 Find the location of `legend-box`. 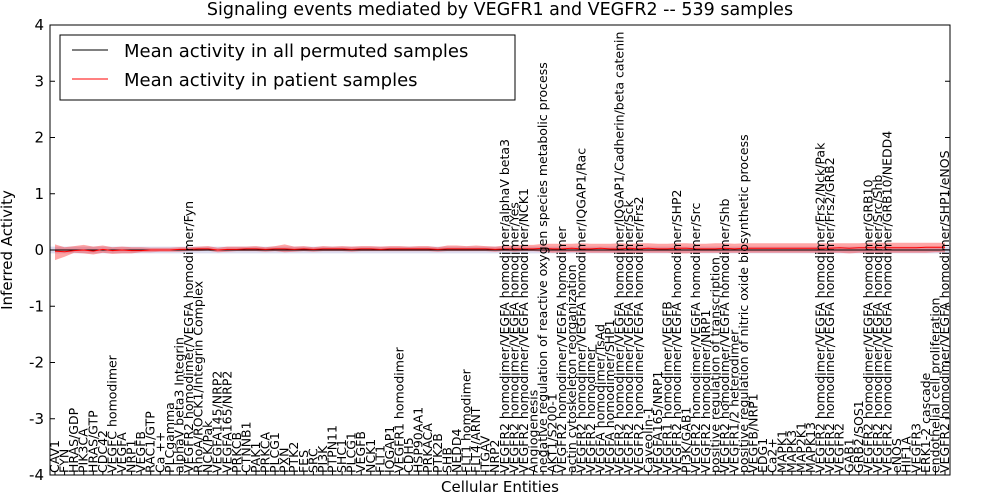

legend-box is located at coordinates (287, 67).